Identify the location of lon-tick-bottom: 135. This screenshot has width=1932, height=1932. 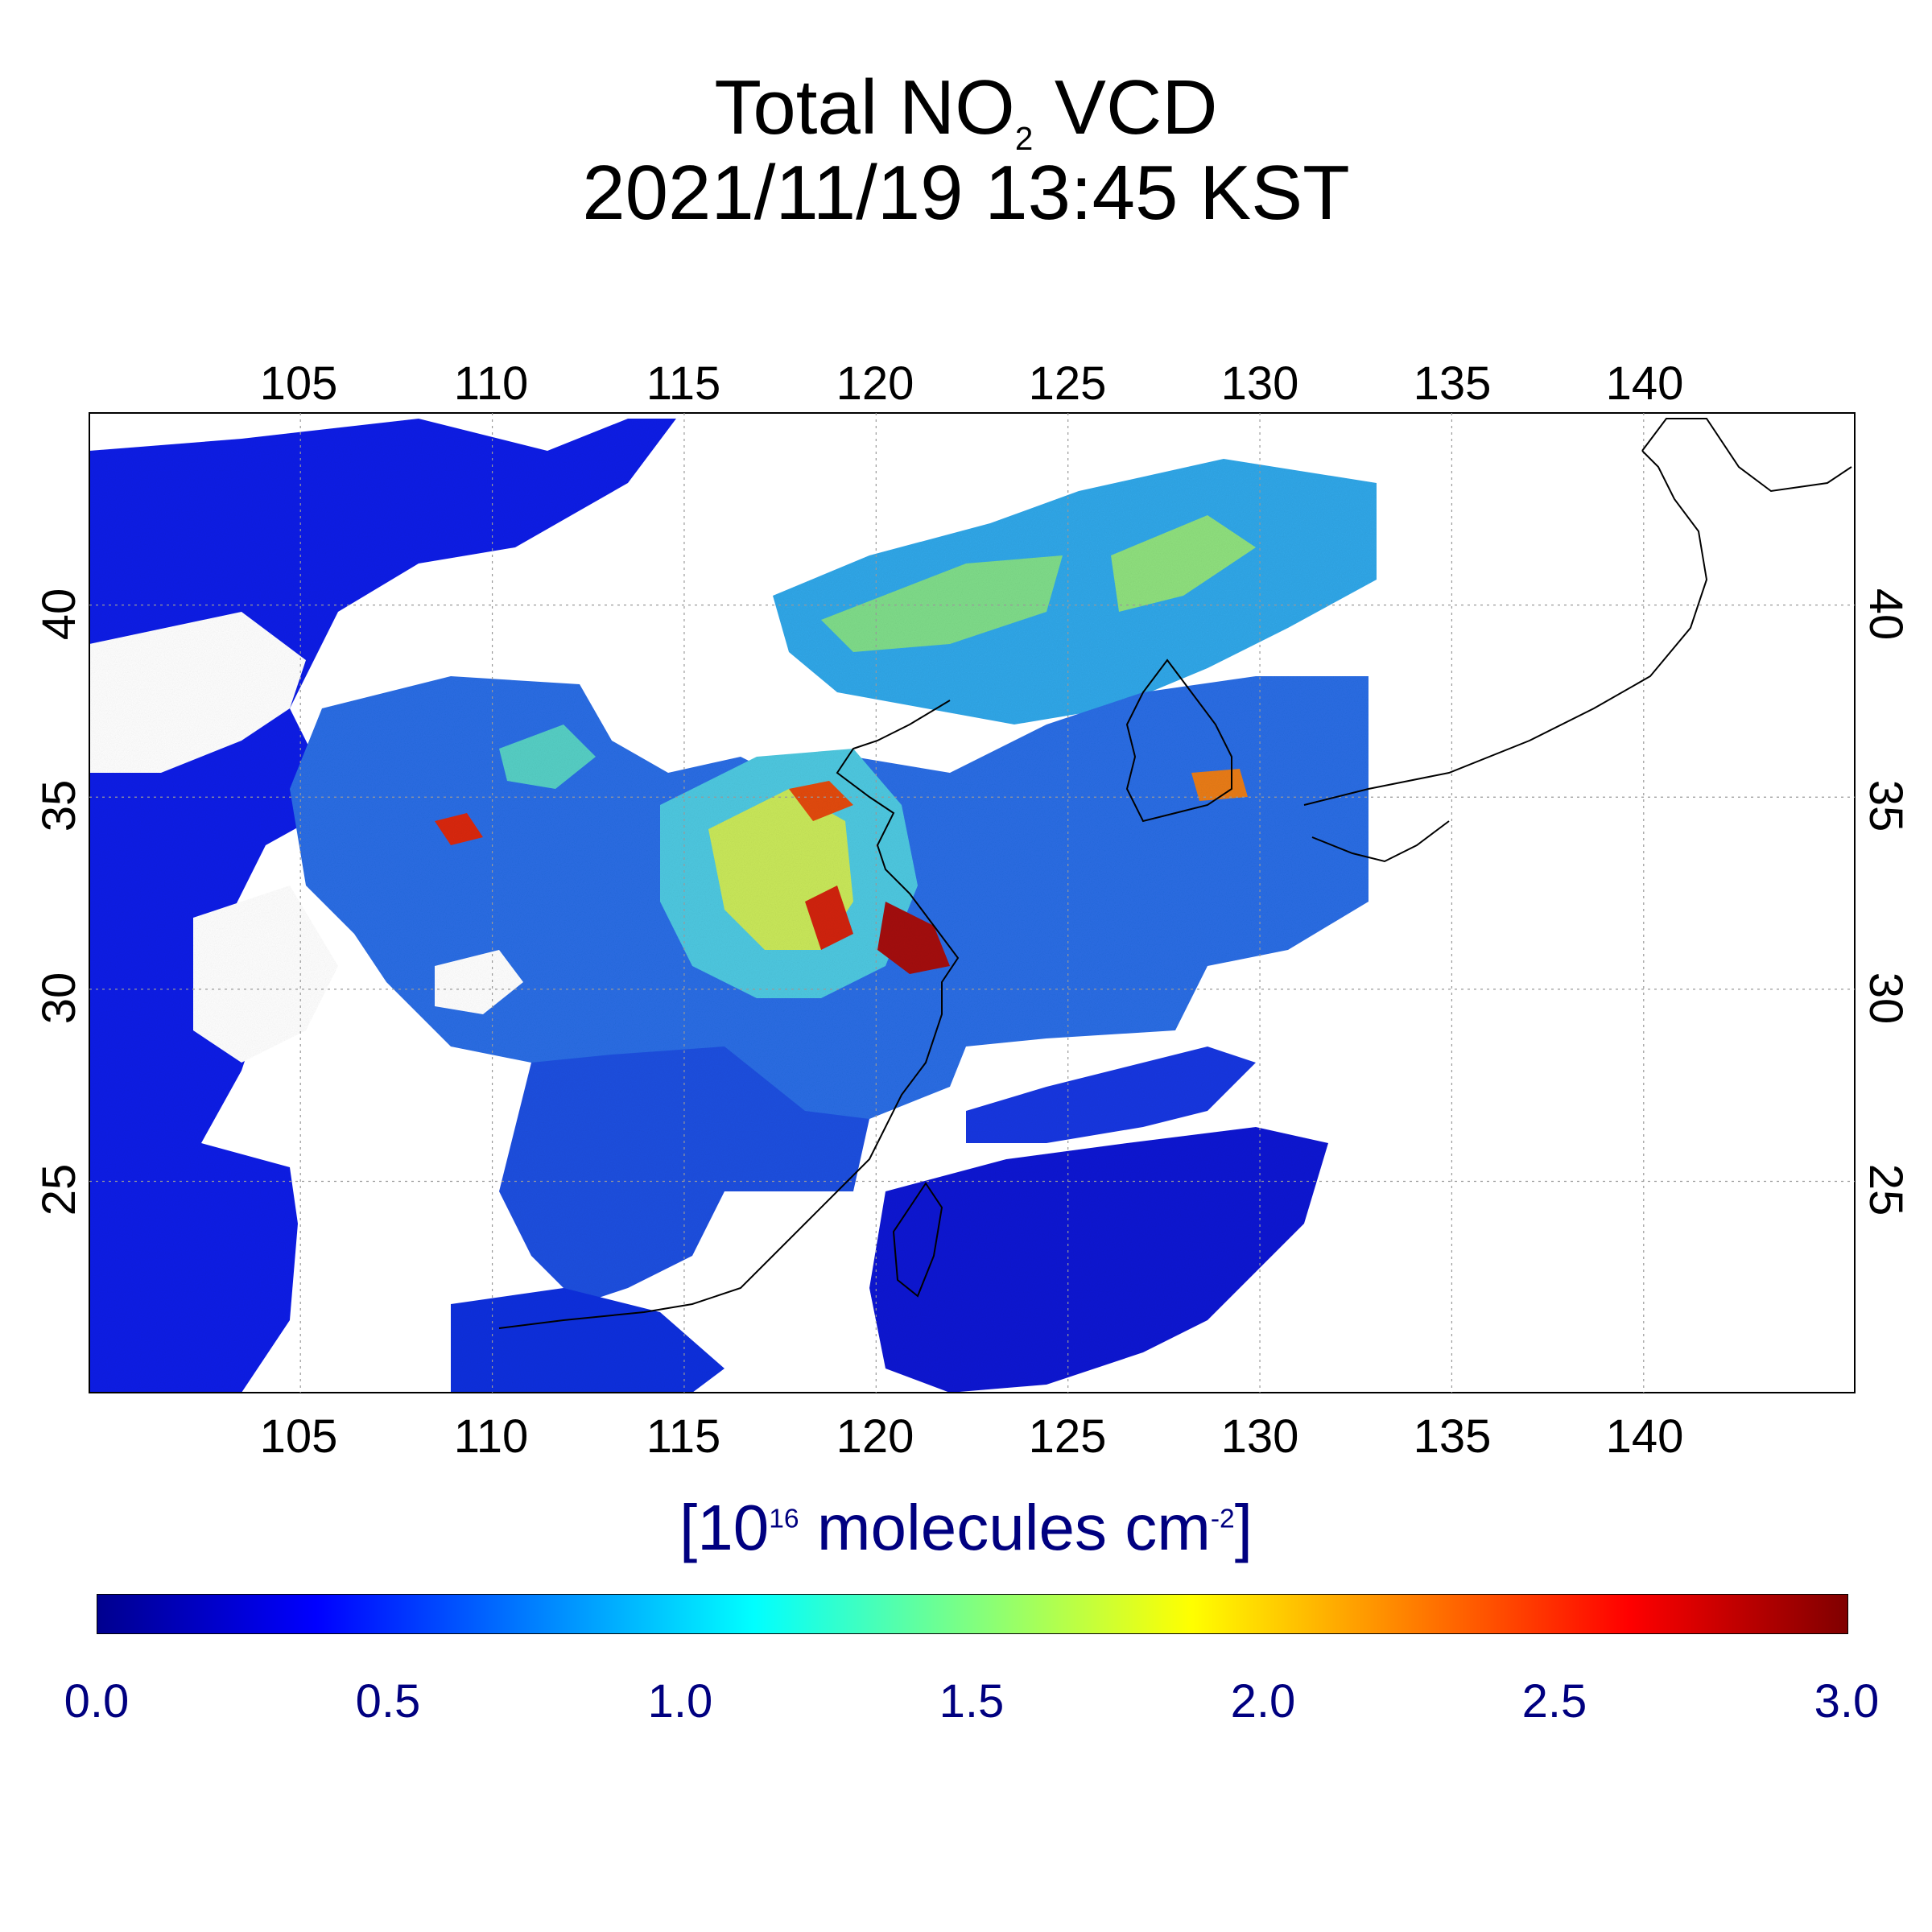
(1452, 1436).